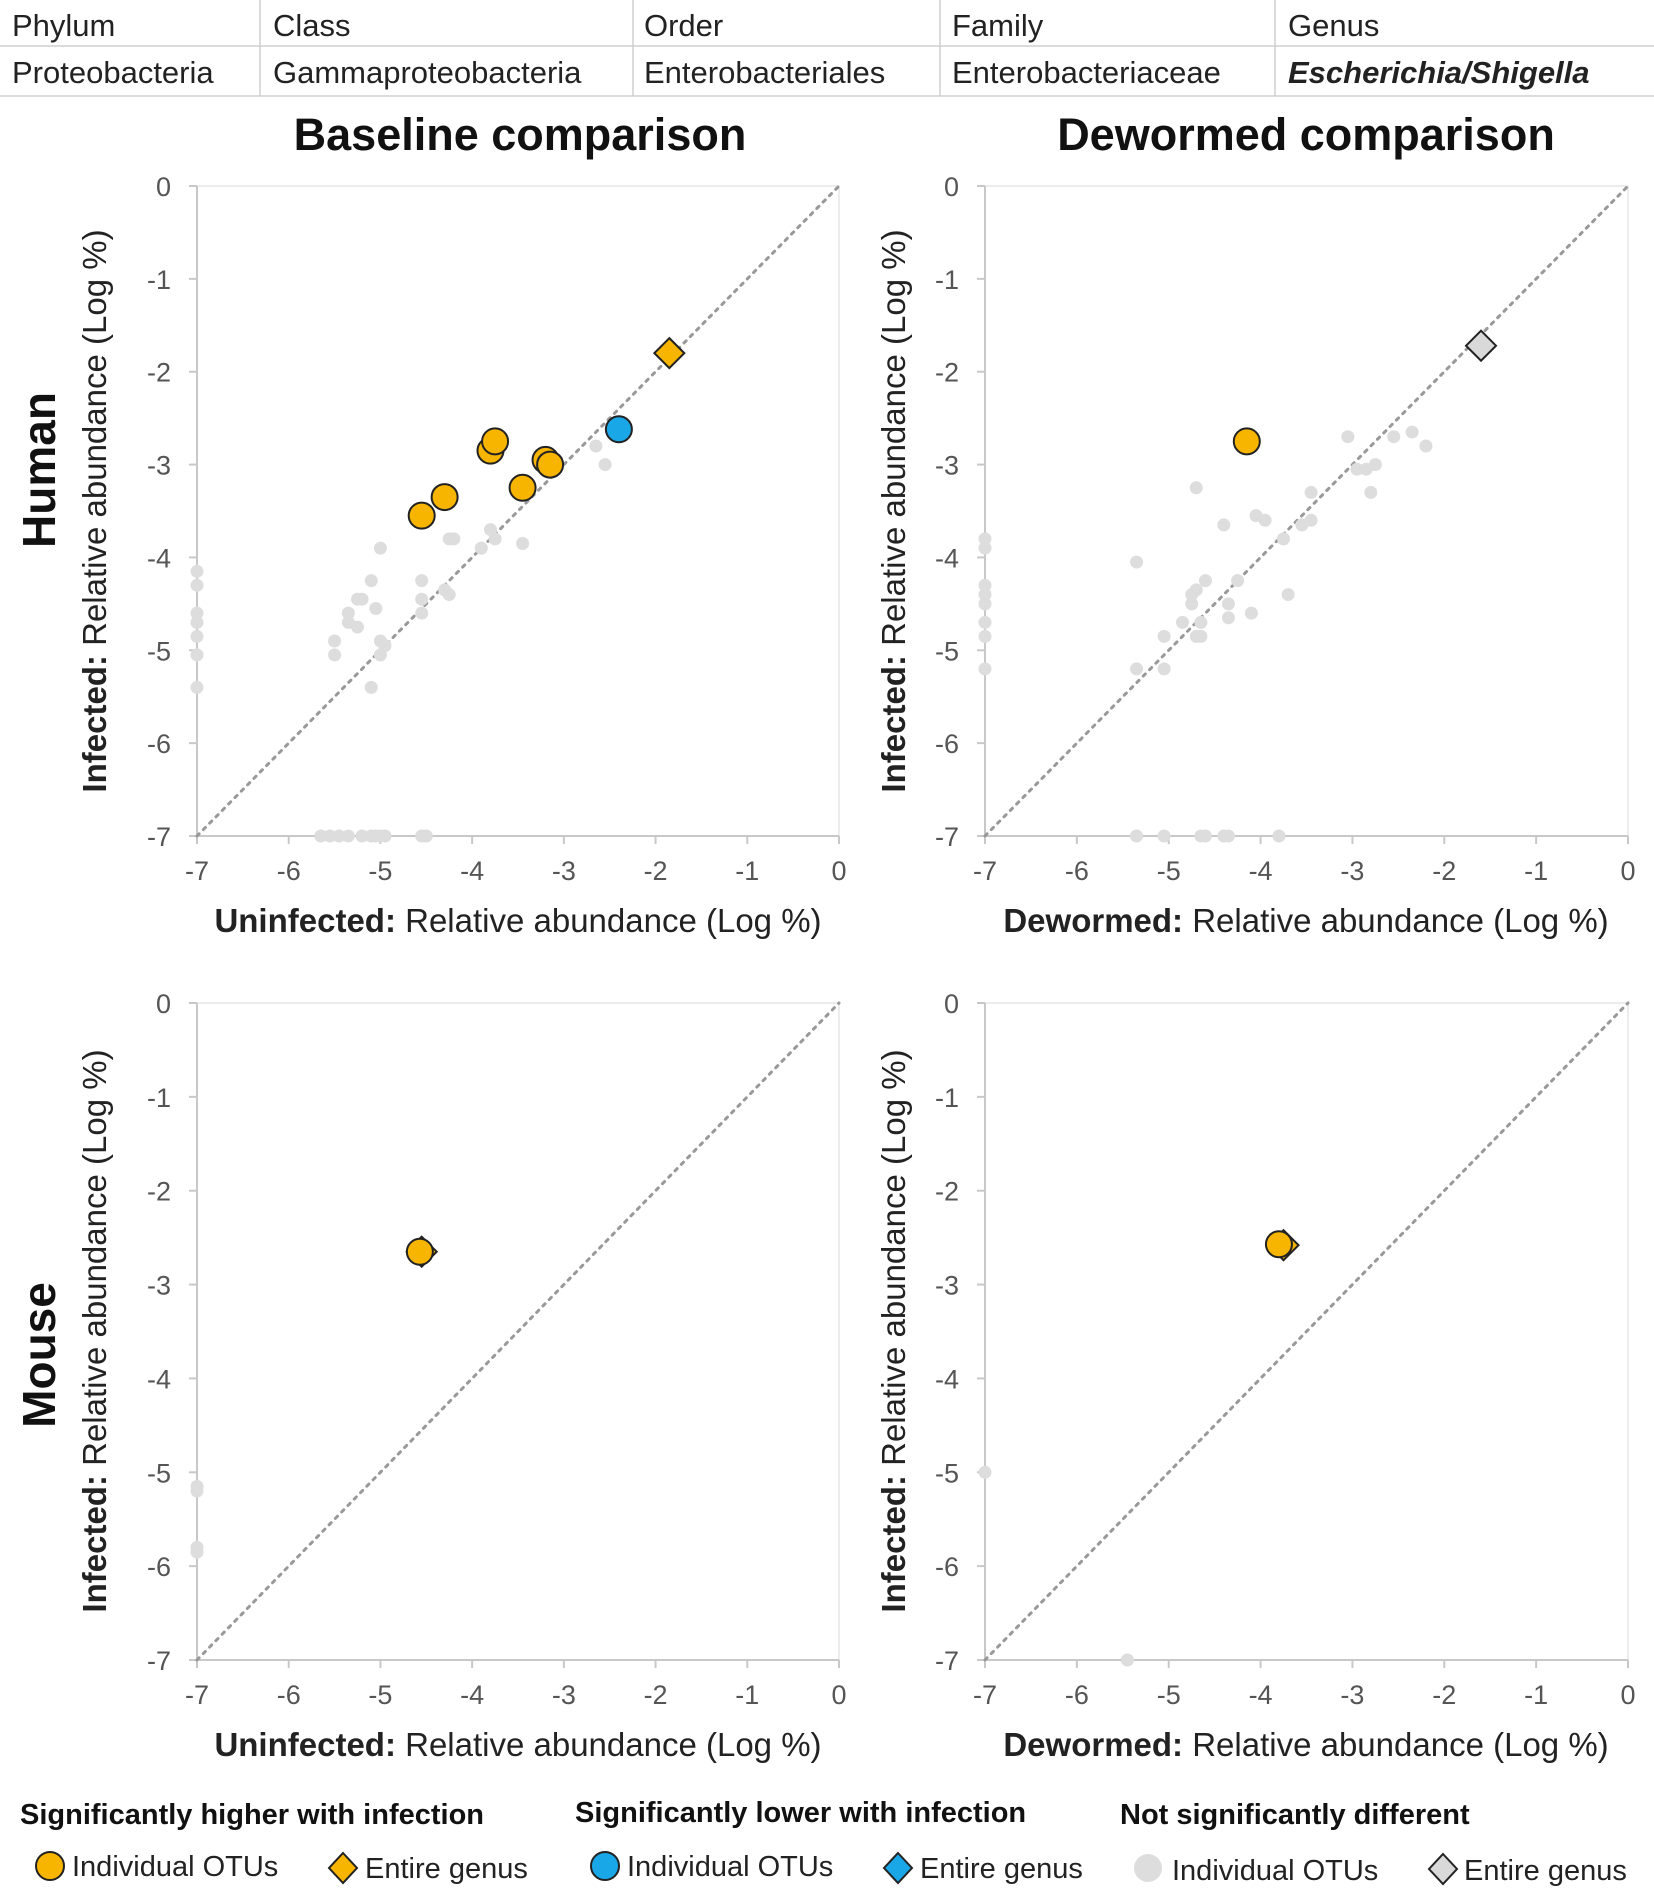  Describe the element at coordinates (1295, 1815) in the screenshot. I see `legend-title-notsig: Not significantly different` at that location.